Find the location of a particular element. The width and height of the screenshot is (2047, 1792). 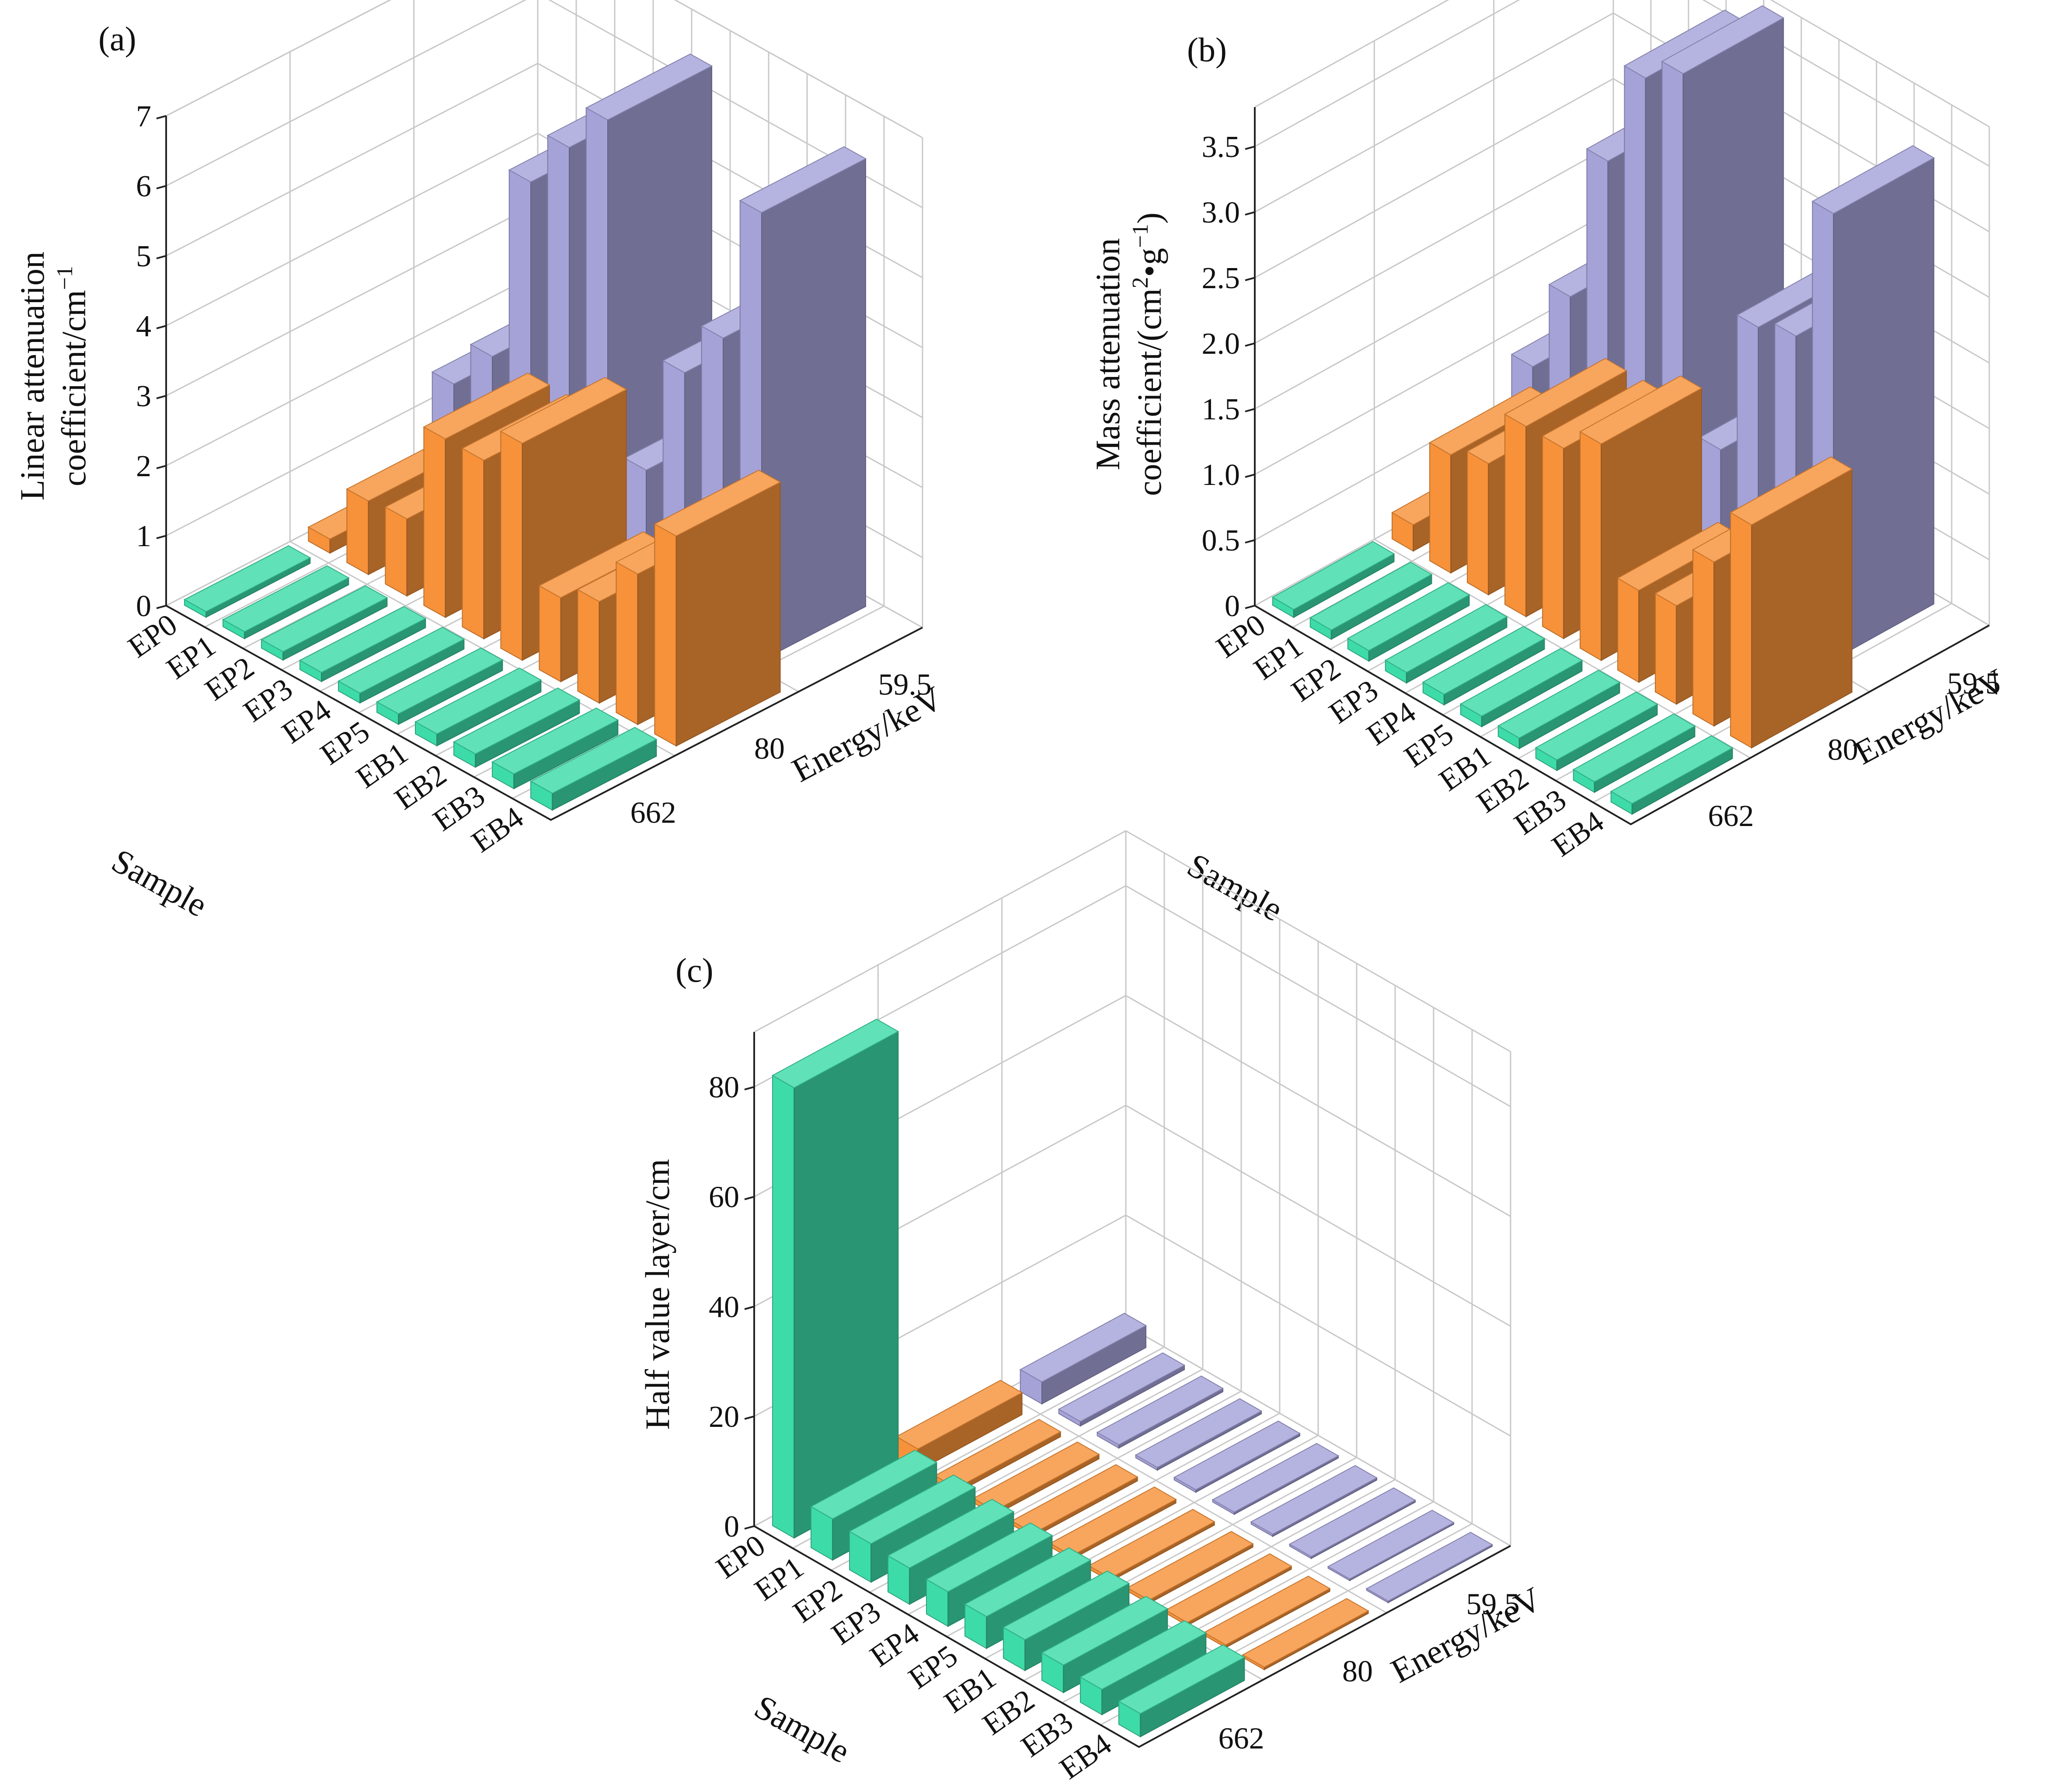

y-axis-title: Energy/keV is located at coordinates (867, 734).